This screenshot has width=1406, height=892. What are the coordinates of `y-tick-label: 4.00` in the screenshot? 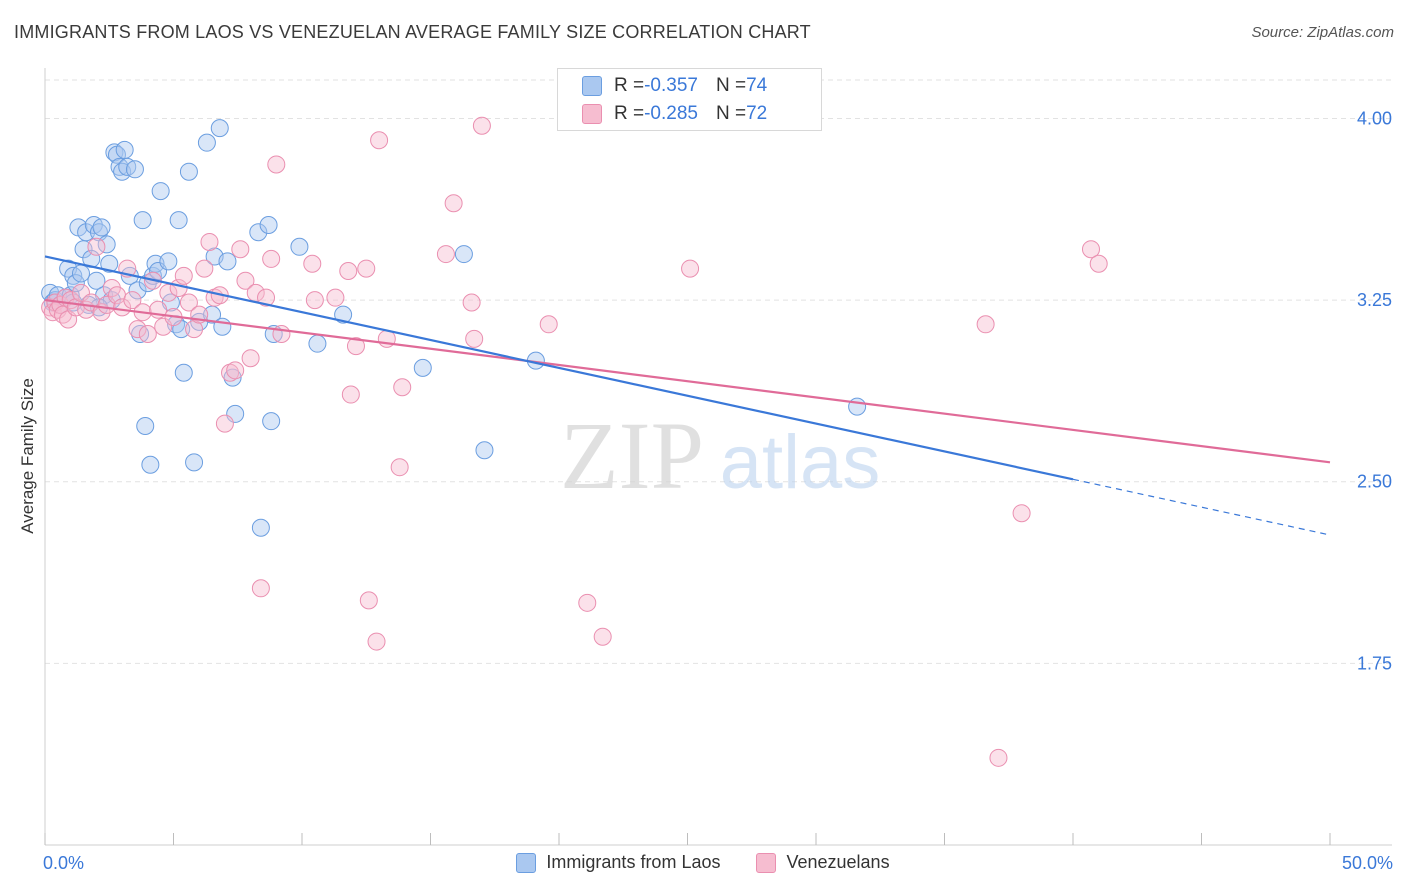 It's located at (1374, 118).